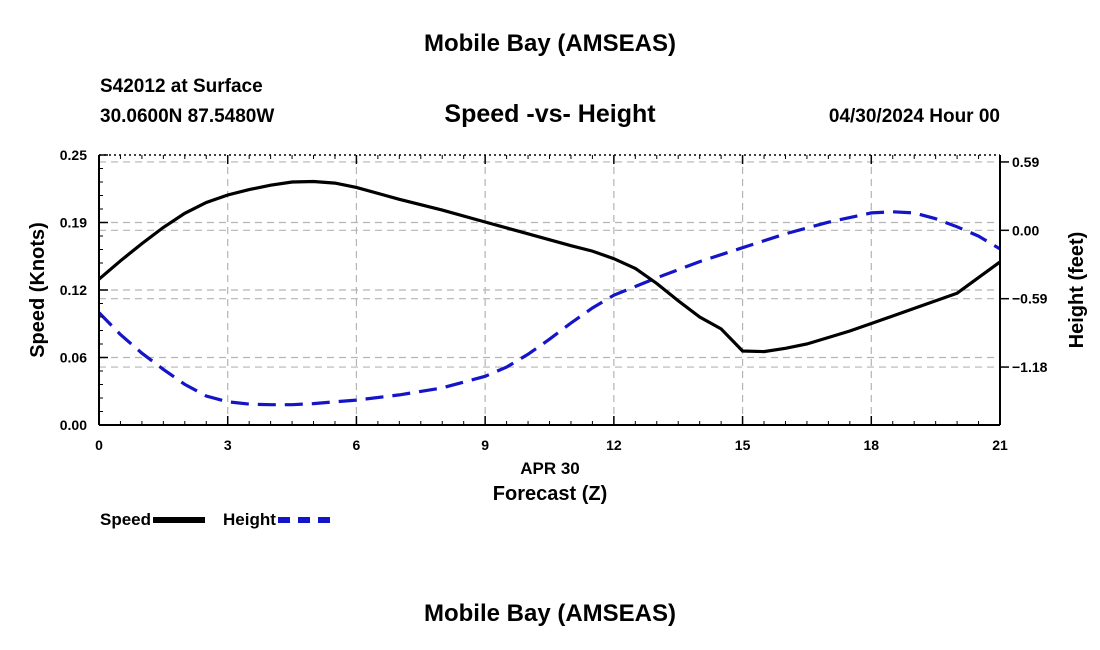  Describe the element at coordinates (550, 613) in the screenshot. I see `footer-title: Mobile Bay (AMSEAS)` at that location.